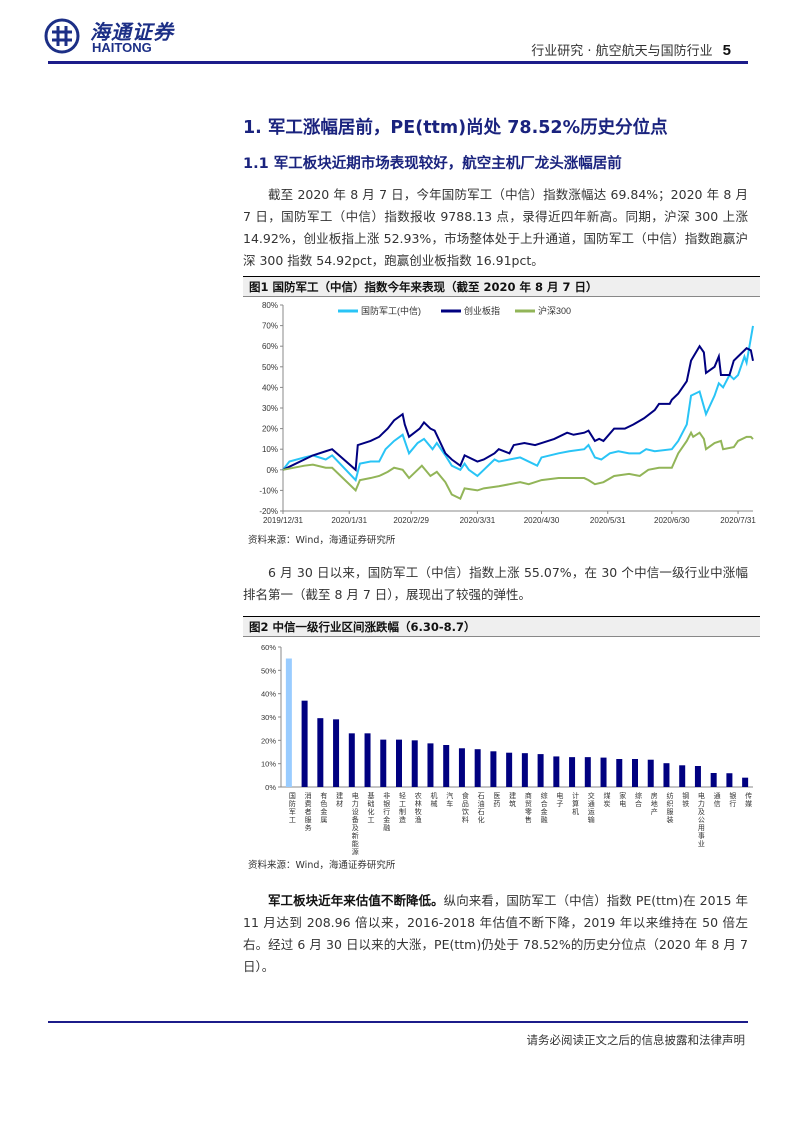 This screenshot has height=1122, width=793. Describe the element at coordinates (268, 511) in the screenshot. I see `y-tick-label: -20%` at that location.